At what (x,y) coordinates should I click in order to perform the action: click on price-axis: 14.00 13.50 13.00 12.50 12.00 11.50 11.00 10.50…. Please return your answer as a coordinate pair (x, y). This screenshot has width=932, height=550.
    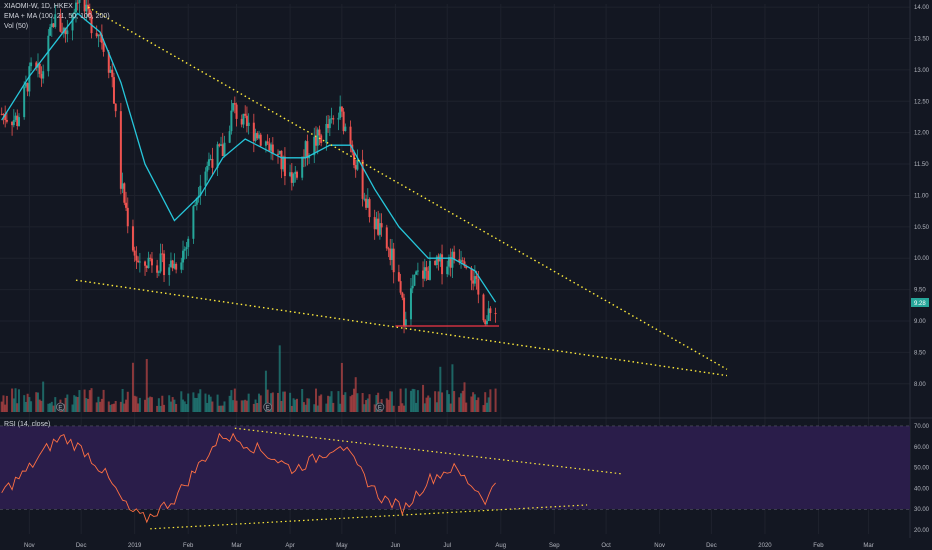
    Looking at the image, I should click on (922, 196).